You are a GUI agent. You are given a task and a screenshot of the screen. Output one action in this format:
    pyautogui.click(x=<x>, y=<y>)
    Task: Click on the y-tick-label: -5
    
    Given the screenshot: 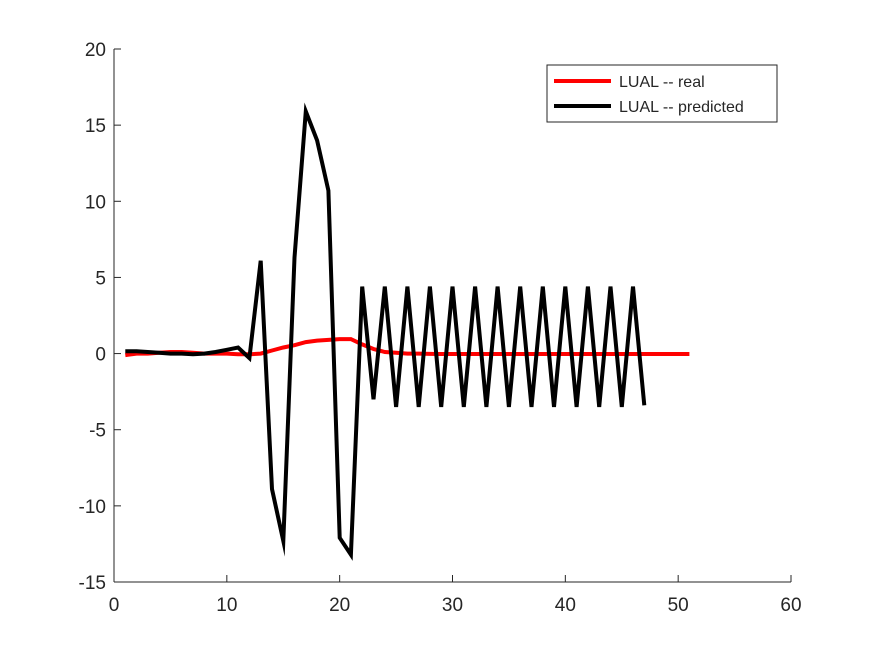 What is the action you would take?
    pyautogui.click(x=97, y=431)
    